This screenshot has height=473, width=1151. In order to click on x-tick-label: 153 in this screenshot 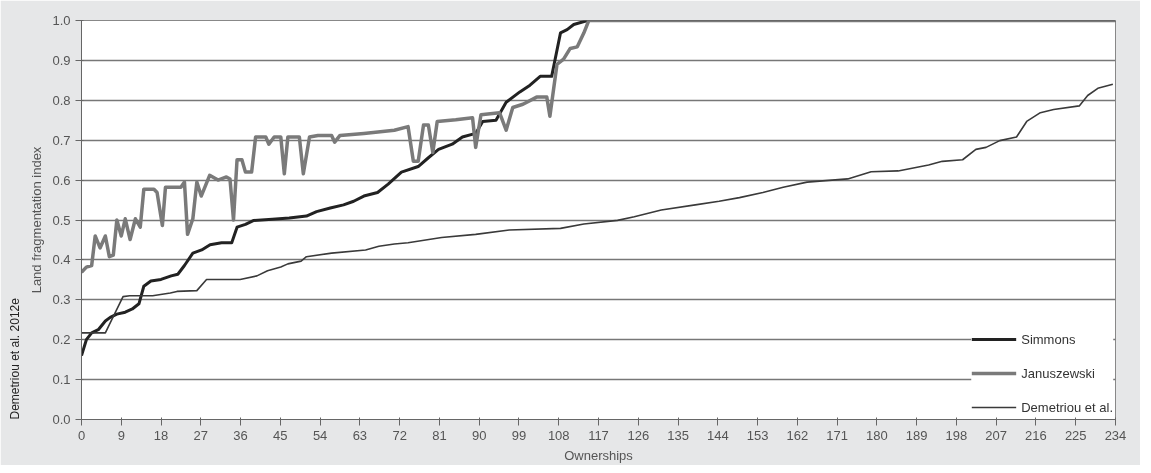, I will do `click(757, 435)`.